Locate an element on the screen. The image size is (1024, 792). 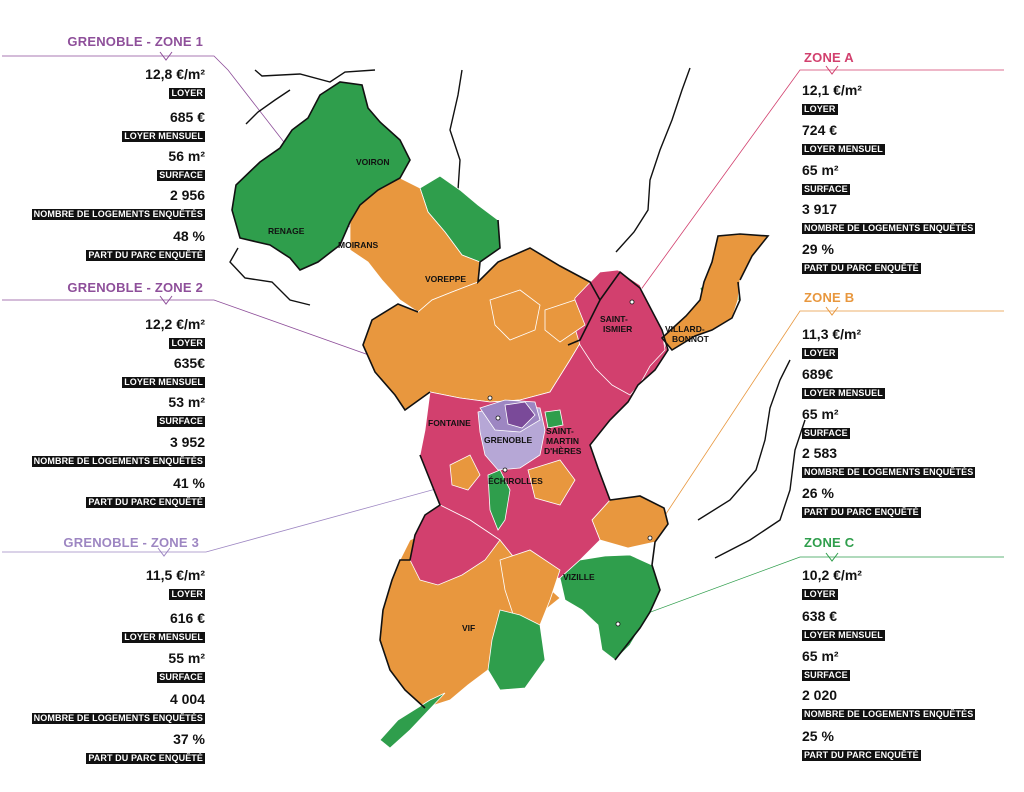
stat-loyer: 10,2 €/m² LOYER is located at coordinates (832, 584).